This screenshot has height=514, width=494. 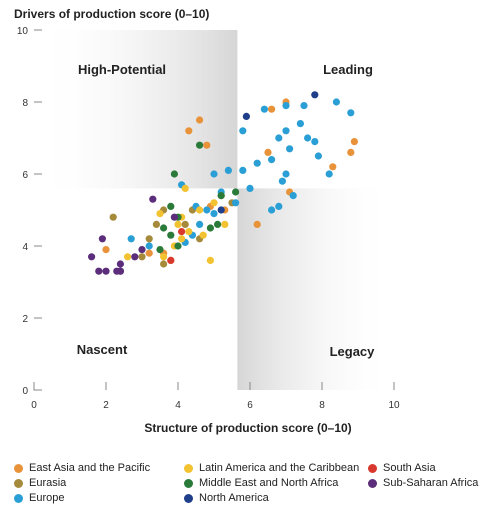 What do you see at coordinates (322, 405) in the screenshot?
I see `x-tick-label: 8` at bounding box center [322, 405].